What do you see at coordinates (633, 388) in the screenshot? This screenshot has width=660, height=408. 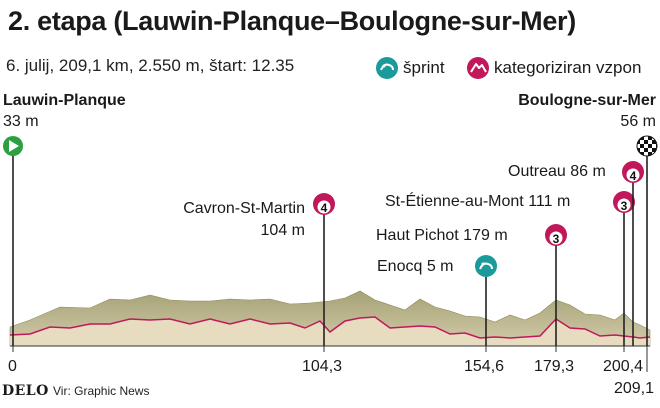 I see `km-label-finish: 209,1` at bounding box center [633, 388].